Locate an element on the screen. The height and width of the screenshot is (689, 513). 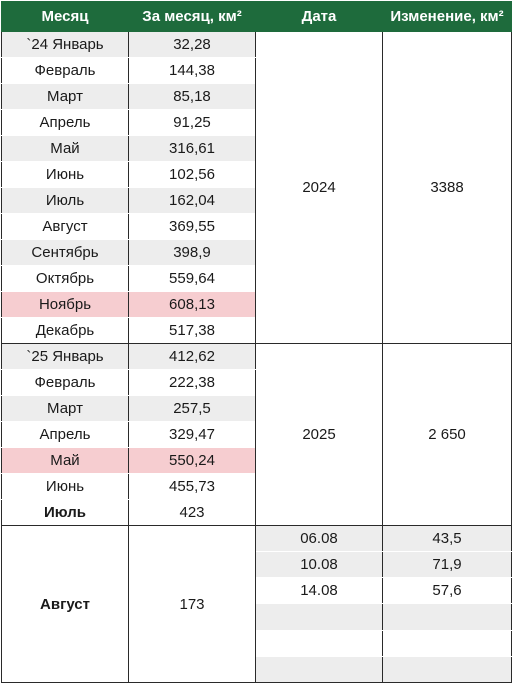
table-row: Март 257,5 is located at coordinates (256, 408).